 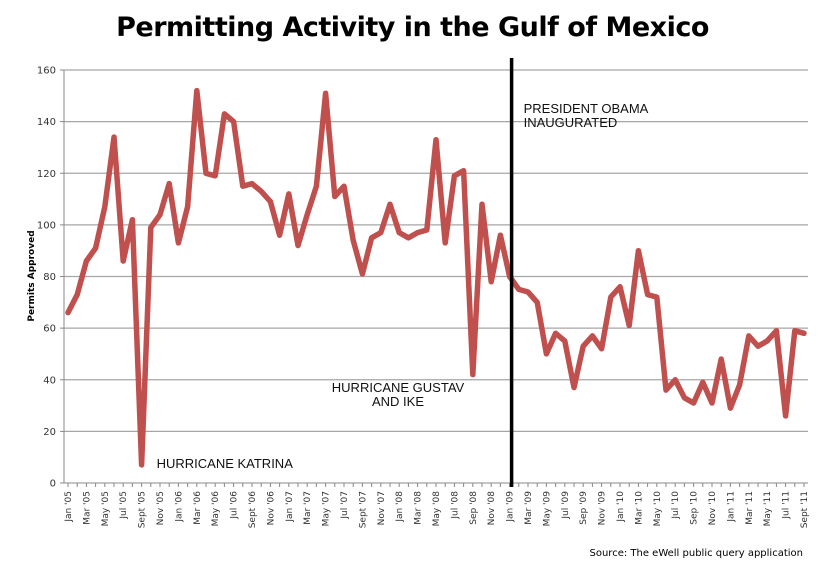 I want to click on annotation-line: INAUGURATED, so click(x=571, y=122).